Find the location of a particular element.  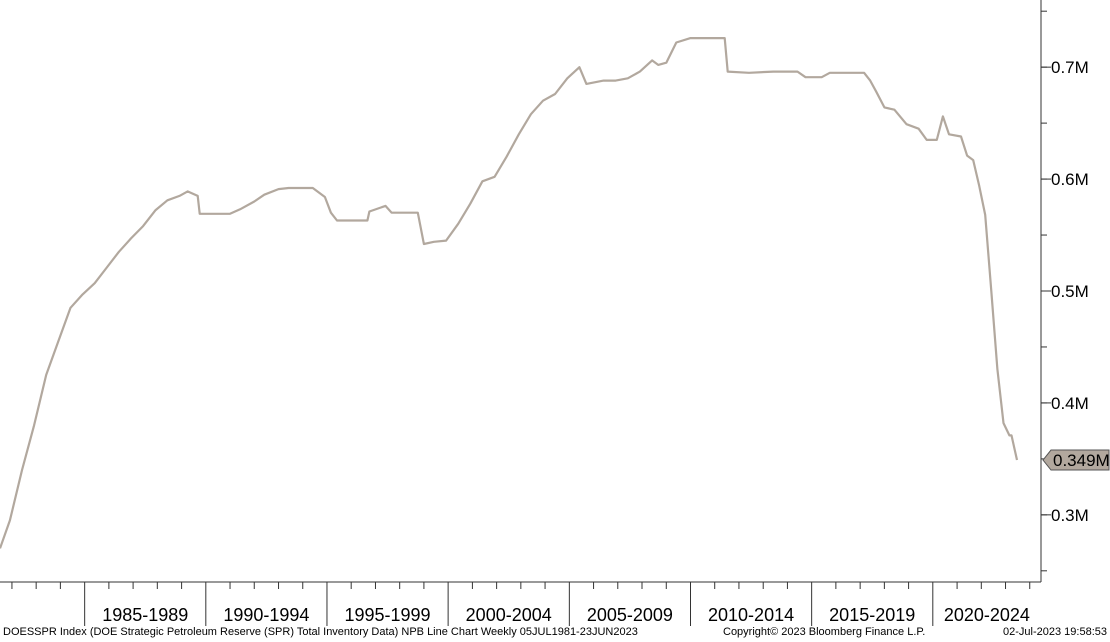

last-value-marker: 0.349M is located at coordinates (1076, 460).